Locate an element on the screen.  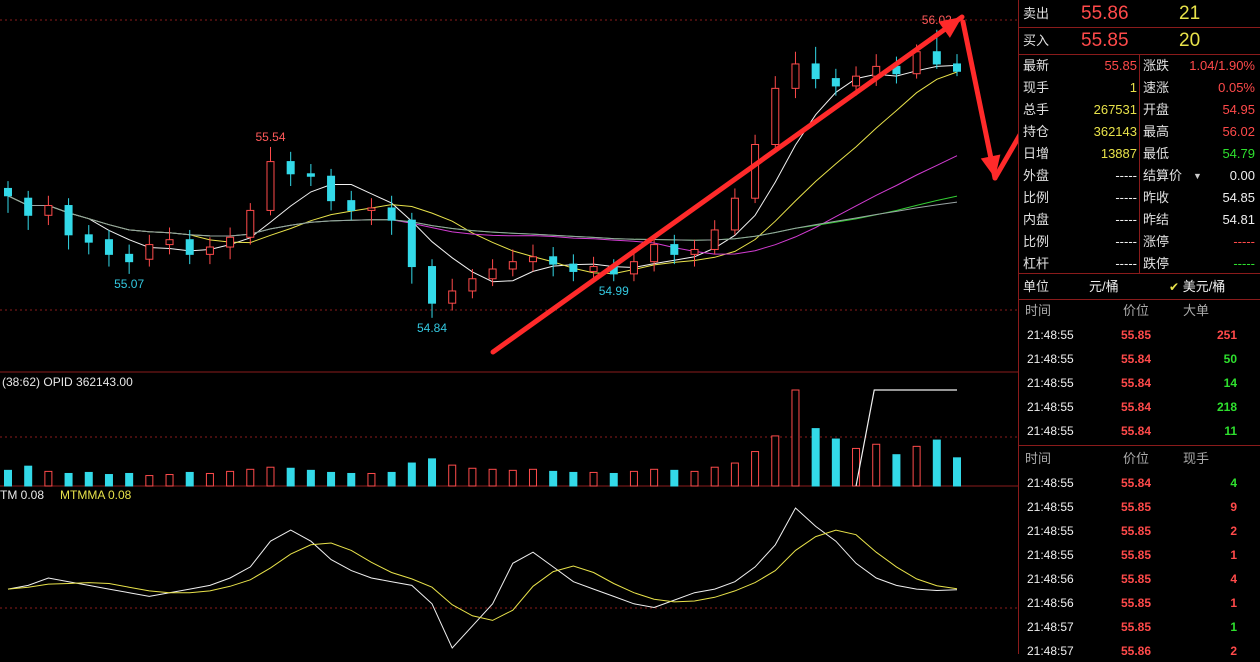
buy-row: 买入 55.85 20 is located at coordinates (1139, 41).